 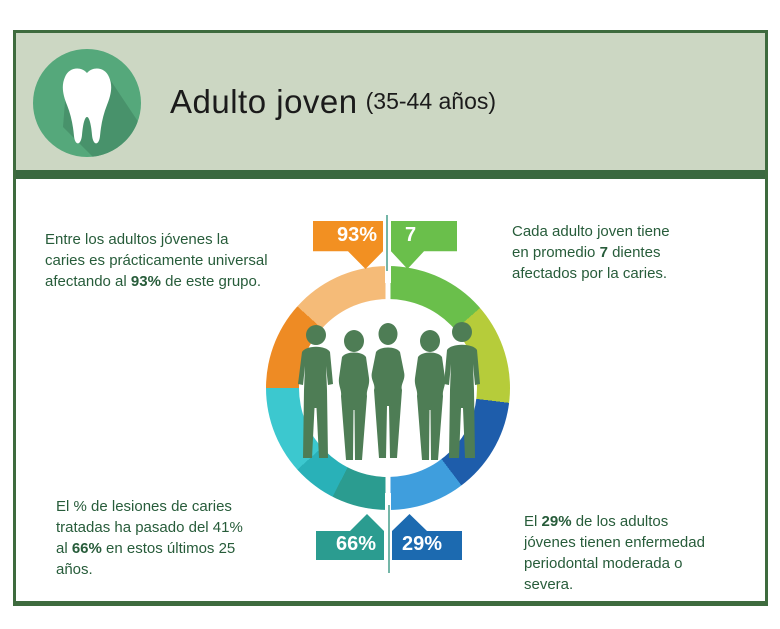 What do you see at coordinates (533, 521) in the screenshot?
I see `callout-text: El` at bounding box center [533, 521].